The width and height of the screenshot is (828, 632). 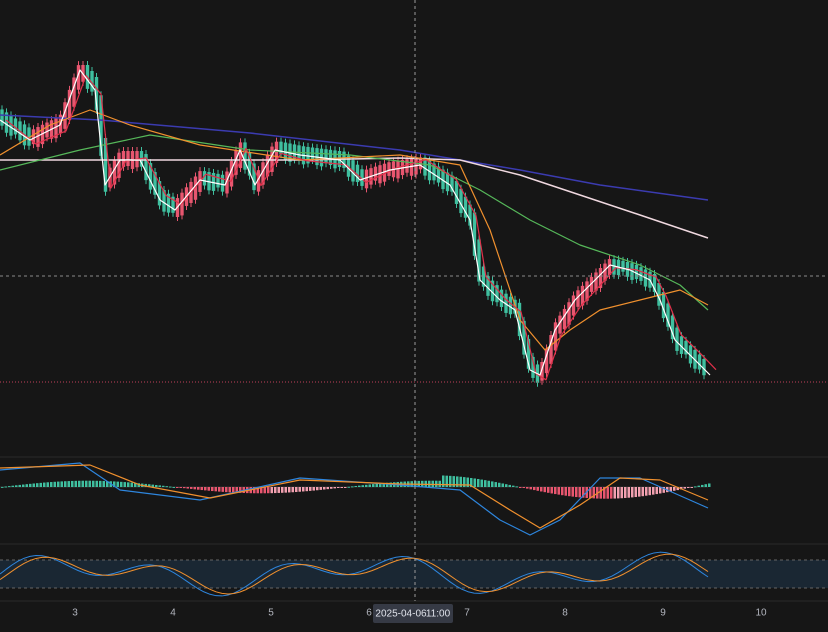 What do you see at coordinates (369, 613) in the screenshot?
I see `x-tick-label: 6` at bounding box center [369, 613].